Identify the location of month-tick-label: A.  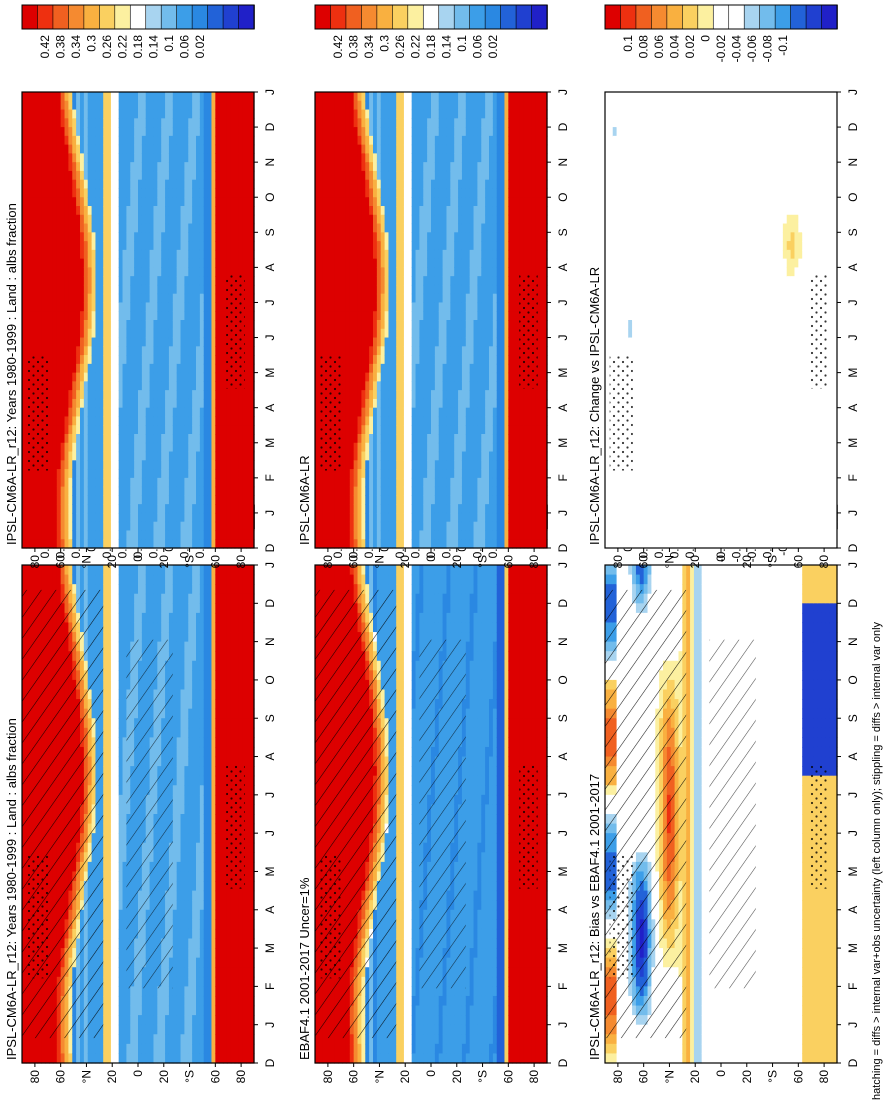
(270, 757).